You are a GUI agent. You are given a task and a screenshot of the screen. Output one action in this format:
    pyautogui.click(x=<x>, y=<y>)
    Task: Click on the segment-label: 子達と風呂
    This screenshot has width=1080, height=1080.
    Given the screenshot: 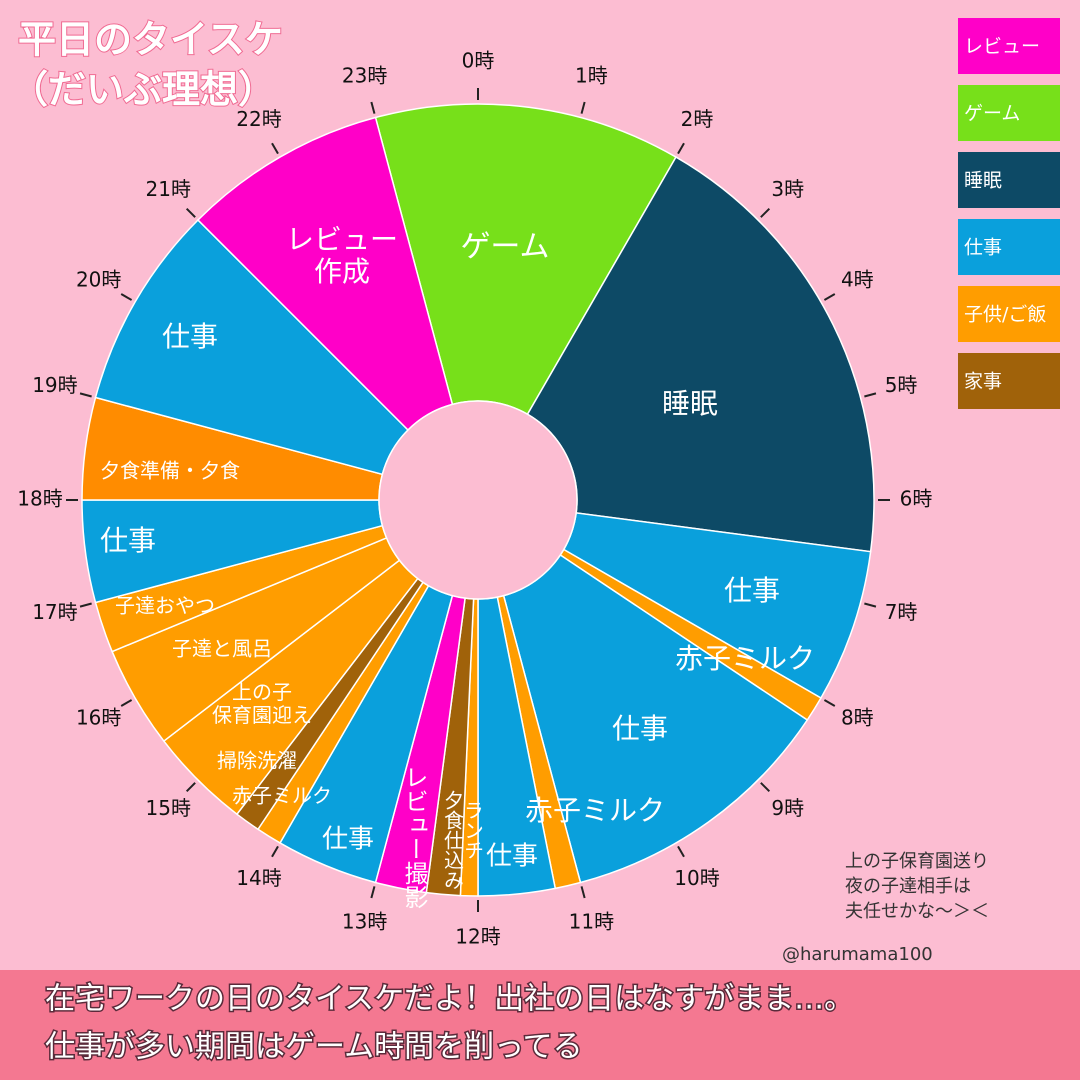 What is the action you would take?
    pyautogui.click(x=222, y=649)
    